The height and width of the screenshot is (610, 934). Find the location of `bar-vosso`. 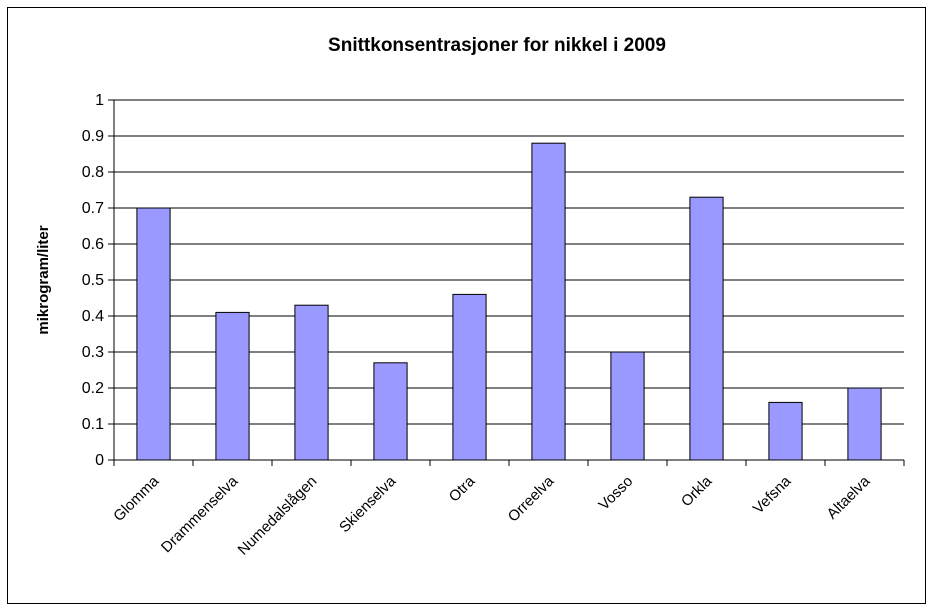

bar-vosso is located at coordinates (627, 406).